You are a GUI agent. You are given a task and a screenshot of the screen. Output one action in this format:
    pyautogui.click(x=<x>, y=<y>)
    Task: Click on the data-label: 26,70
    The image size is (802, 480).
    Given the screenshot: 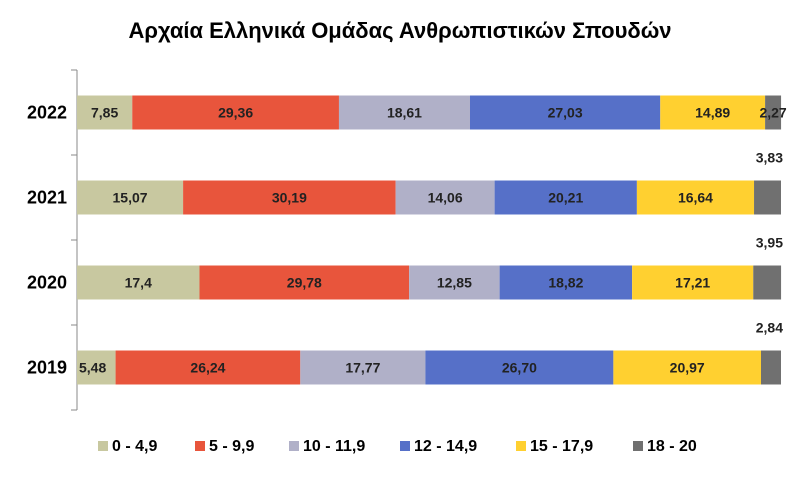 What is the action you would take?
    pyautogui.click(x=519, y=368)
    